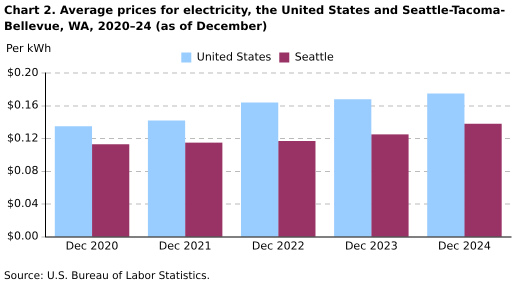  Describe the element at coordinates (107, 276) in the screenshot. I see `source-note: Source: U.S. Bureau of Labor Statistics.` at that location.